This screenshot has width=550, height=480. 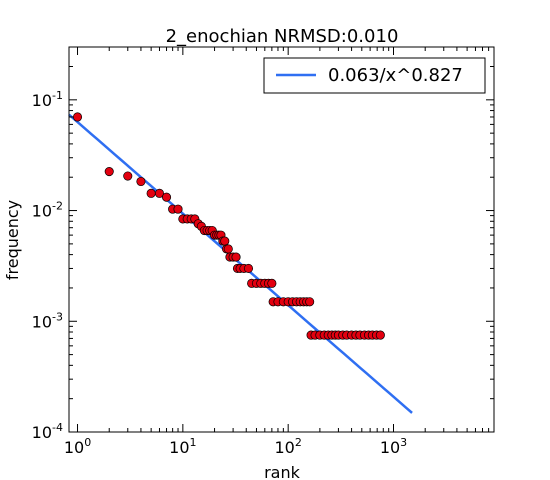 What do you see at coordinates (47, 99) in the screenshot?
I see `y-tick-label: 10⁻¹` at bounding box center [47, 99].